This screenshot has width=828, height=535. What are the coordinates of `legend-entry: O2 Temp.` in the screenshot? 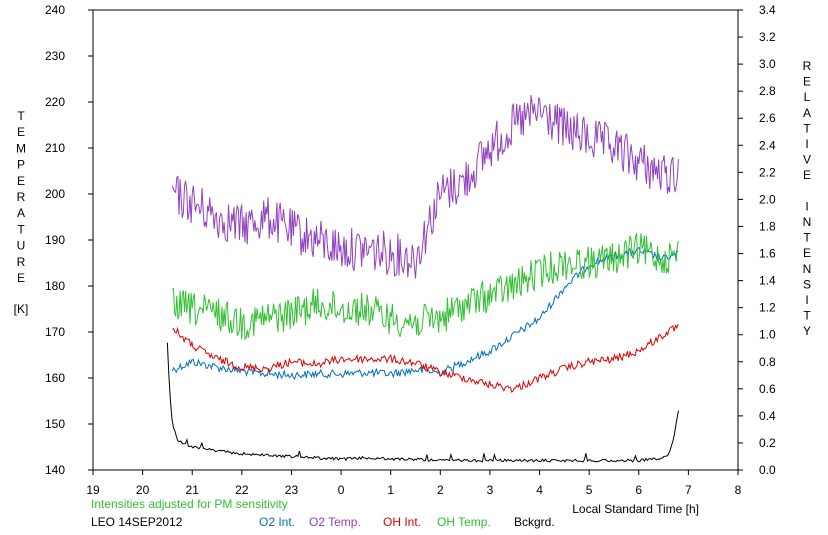 It's located at (335, 522).